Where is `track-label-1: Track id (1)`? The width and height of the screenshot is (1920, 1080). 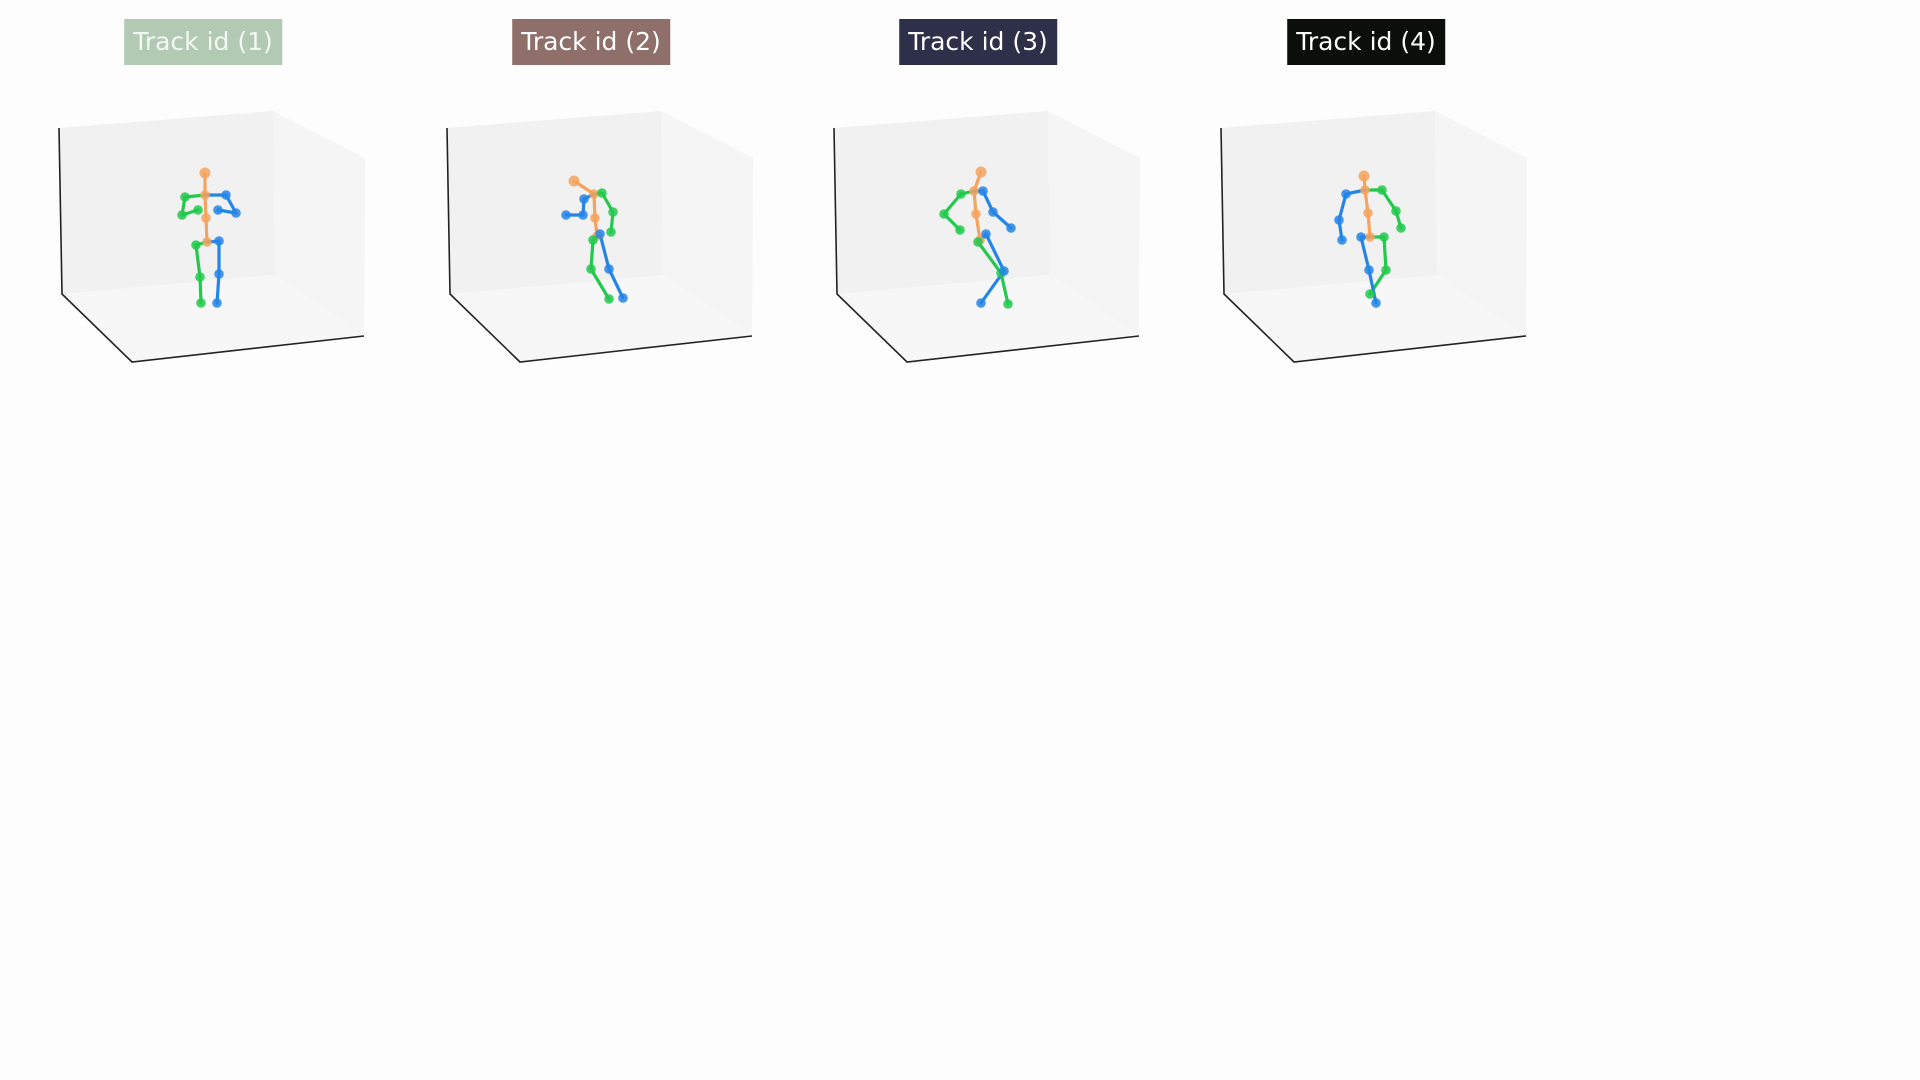 track-label-1: Track id (1) is located at coordinates (203, 42).